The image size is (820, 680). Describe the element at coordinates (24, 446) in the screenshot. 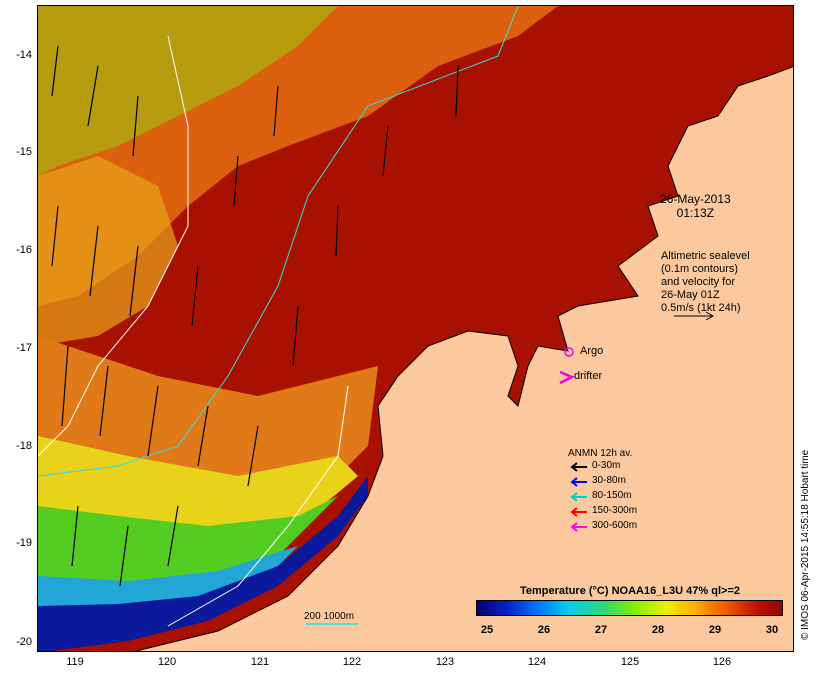

I see `y-tick: -18` at that location.